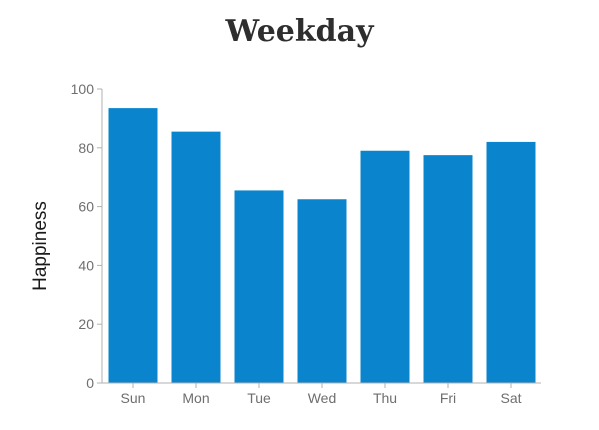  I want to click on x-tick-label-sat: Sat, so click(510, 398).